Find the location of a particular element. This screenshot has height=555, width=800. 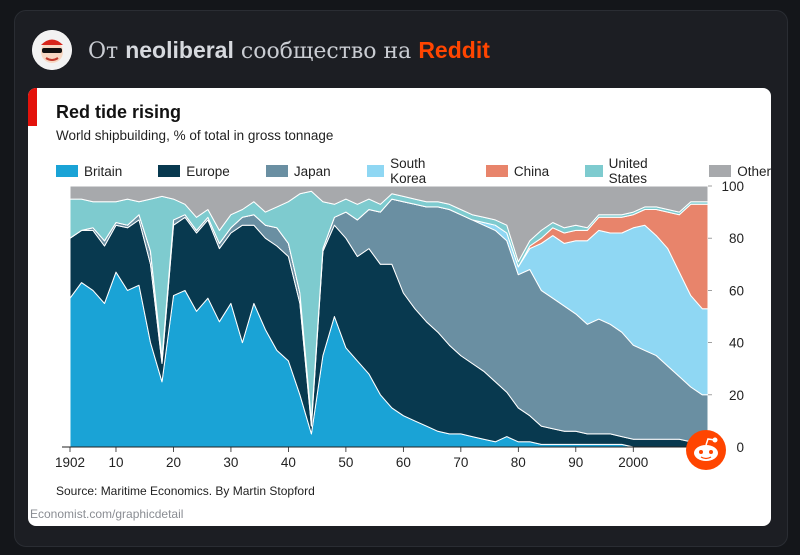

x-tick-label: 80 is located at coordinates (518, 462).